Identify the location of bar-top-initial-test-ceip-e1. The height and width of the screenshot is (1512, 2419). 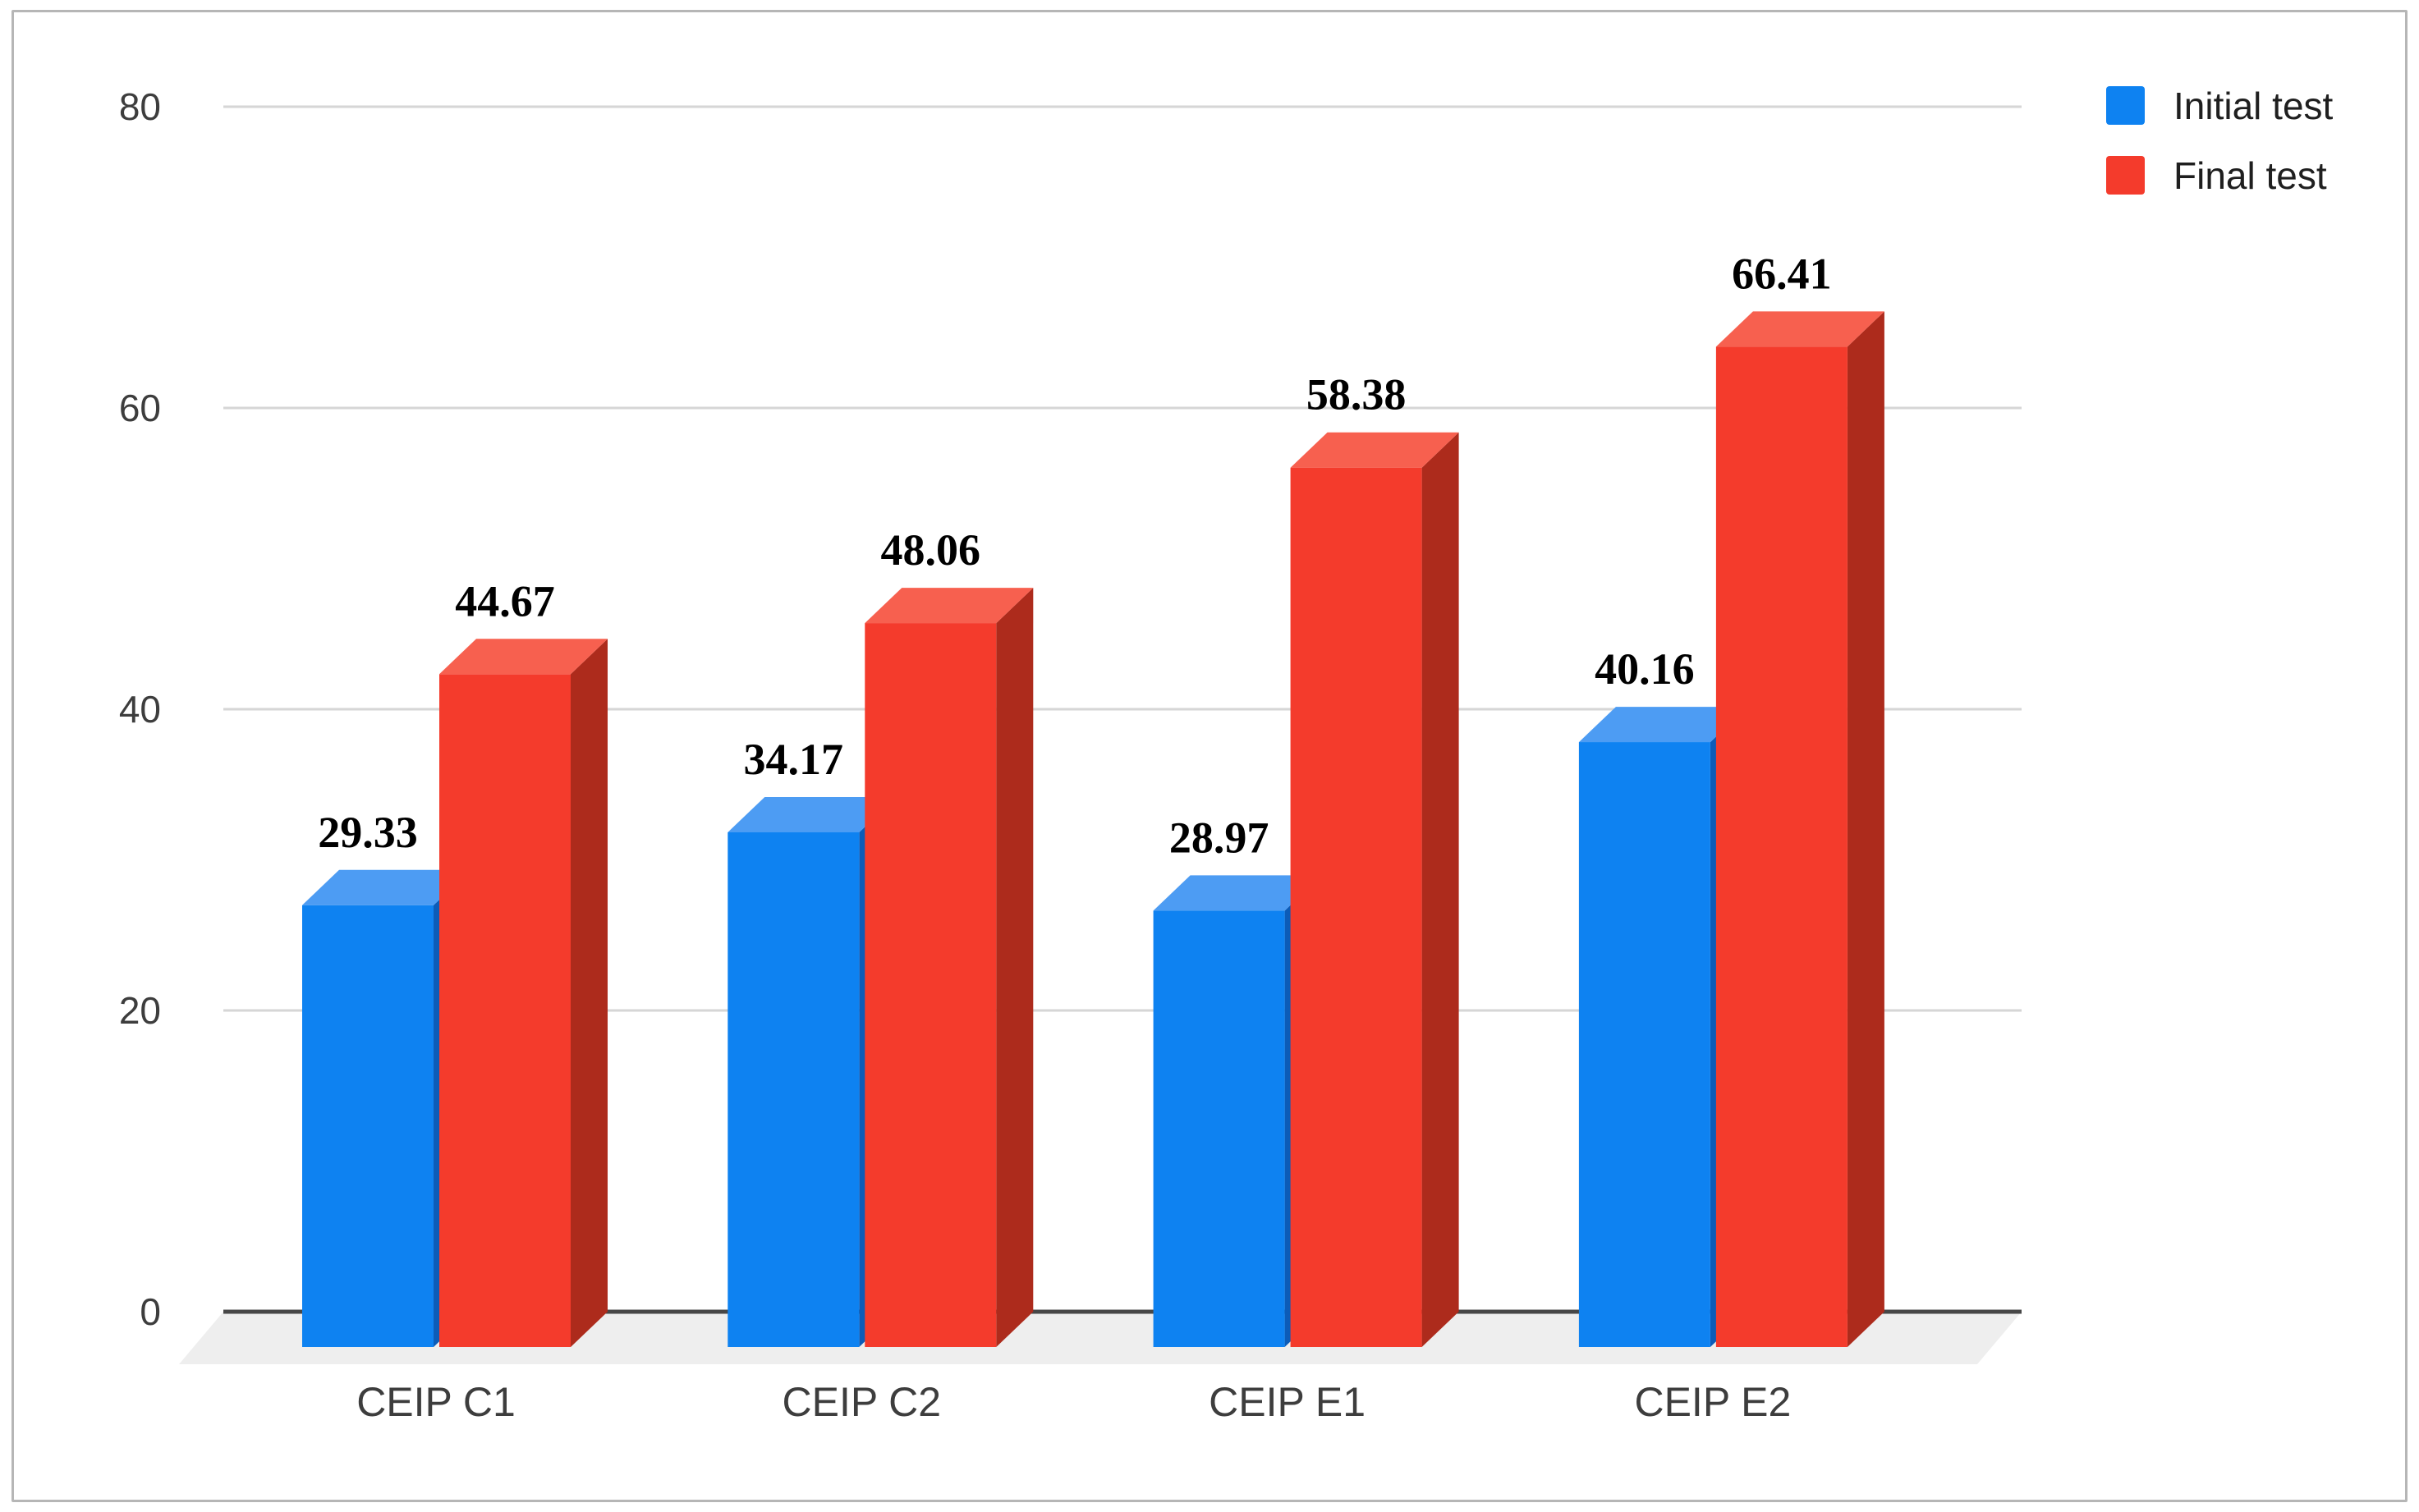
(1237, 893).